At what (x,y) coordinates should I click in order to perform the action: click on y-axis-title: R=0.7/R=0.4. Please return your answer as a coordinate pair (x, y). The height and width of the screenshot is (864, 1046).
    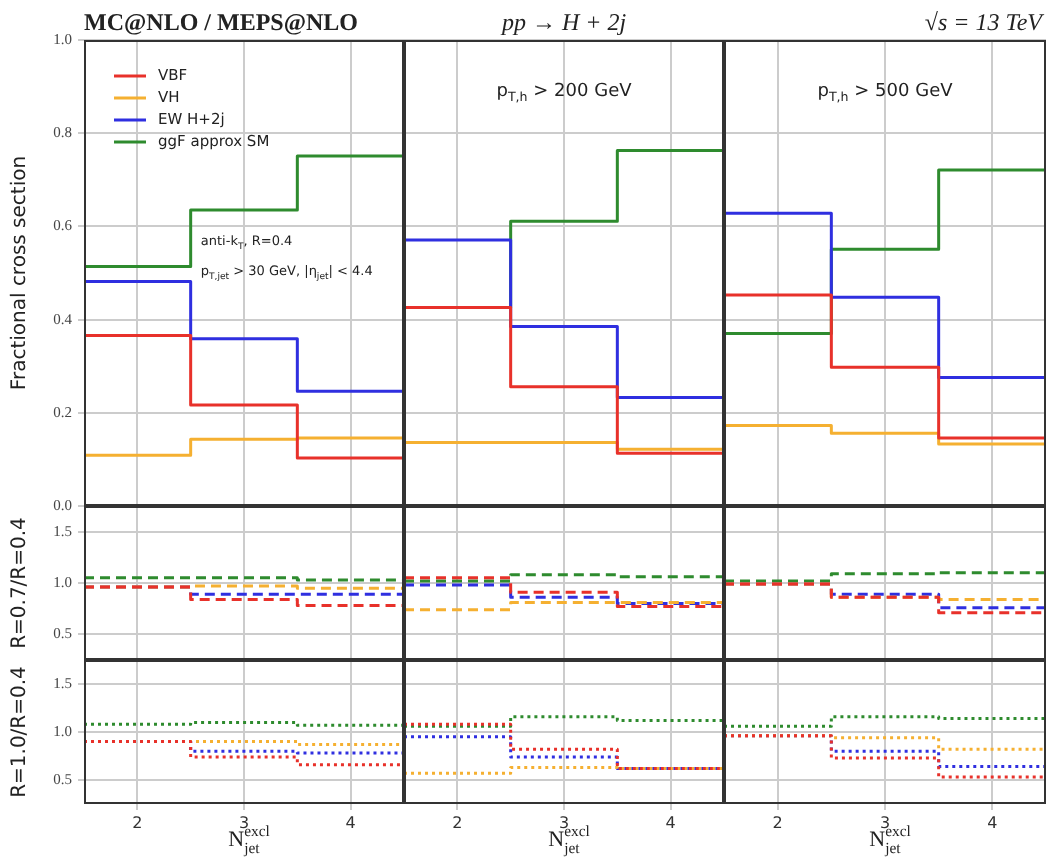
    Looking at the image, I should click on (20, 583).